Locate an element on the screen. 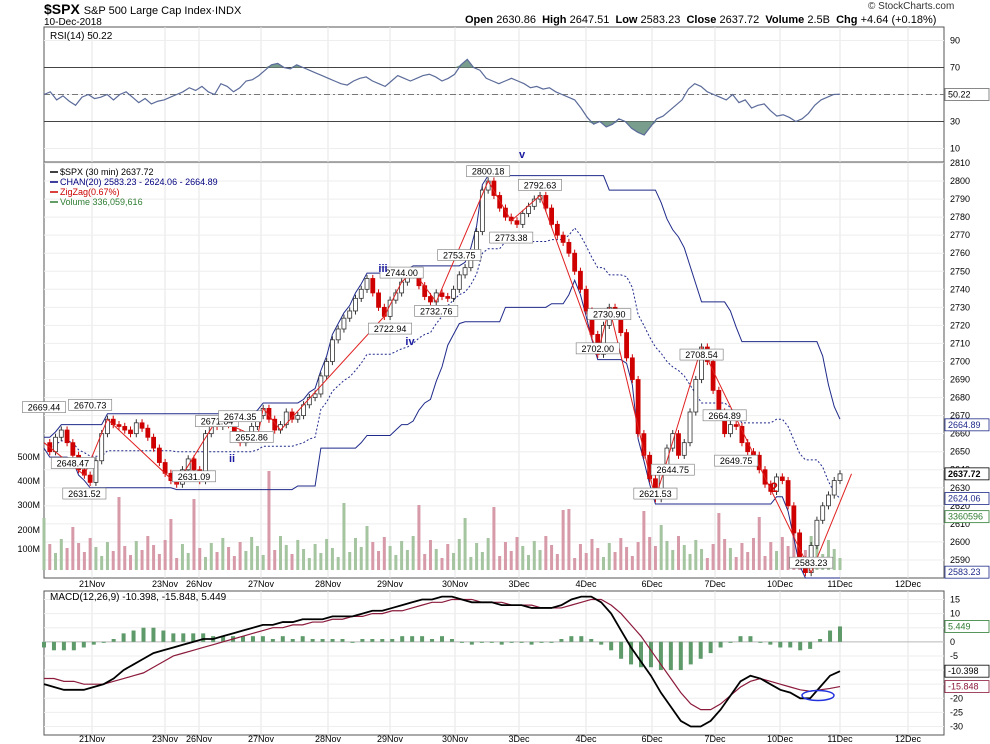 The height and width of the screenshot is (744, 990). pivot-label: 2669.44 is located at coordinates (44, 408).